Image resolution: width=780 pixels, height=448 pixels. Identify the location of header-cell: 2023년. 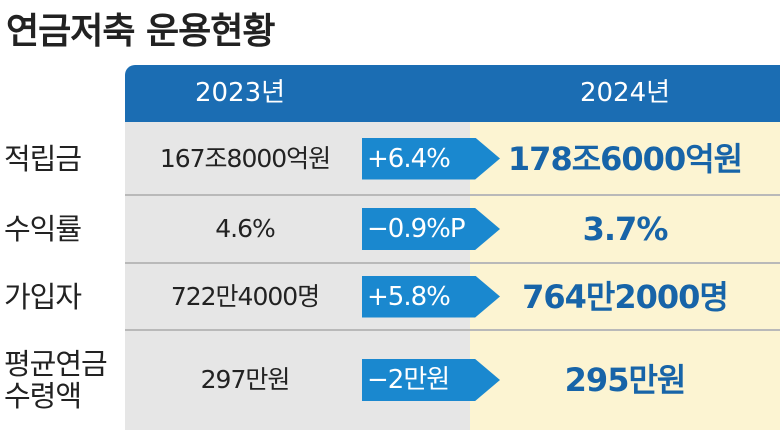
(240, 93).